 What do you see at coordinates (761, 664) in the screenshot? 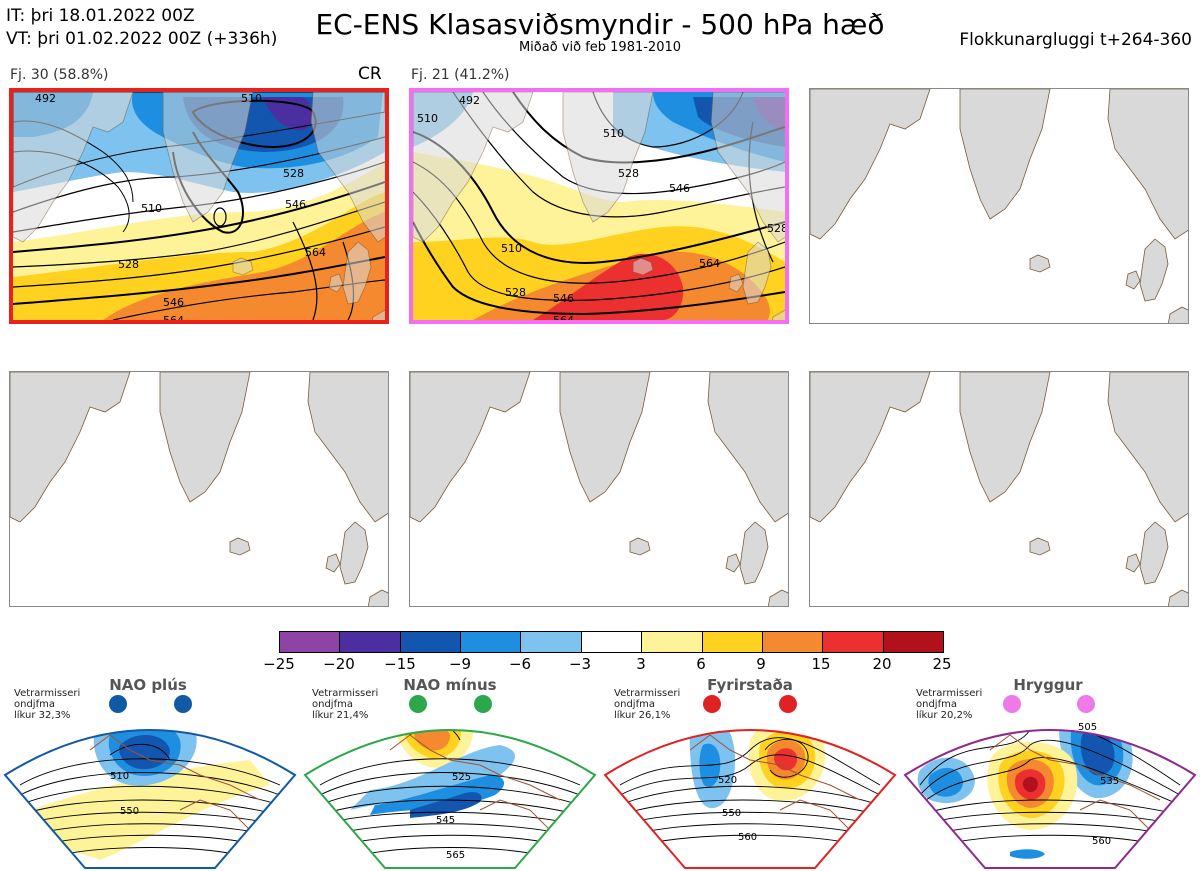
I see `colorbar-tick: 9` at bounding box center [761, 664].